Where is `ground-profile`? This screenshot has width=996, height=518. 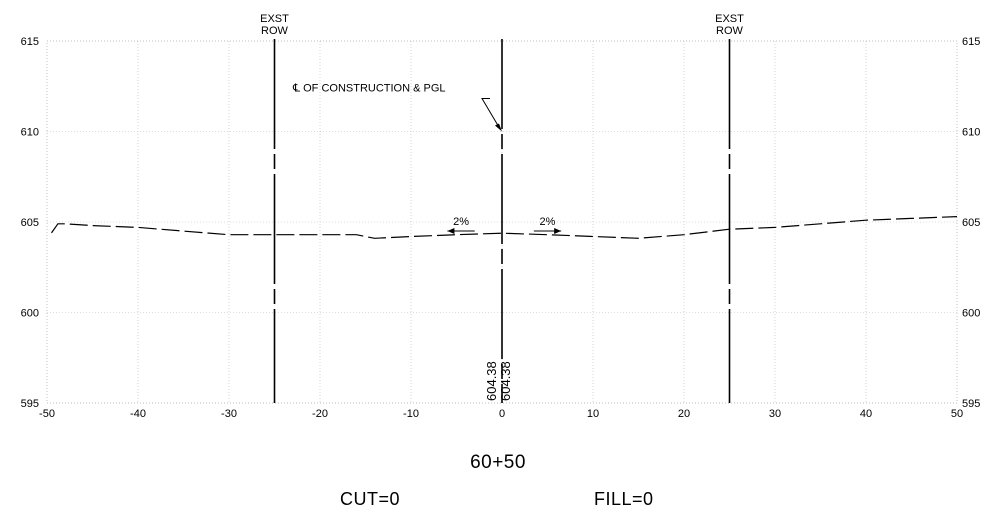
ground-profile is located at coordinates (504, 227).